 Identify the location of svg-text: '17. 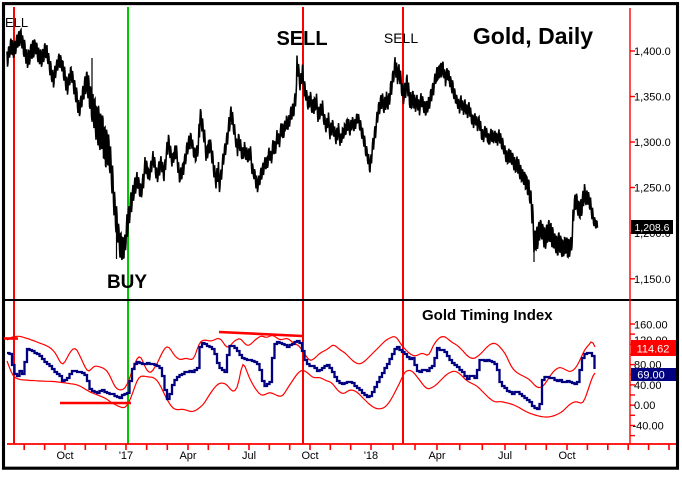
(126, 456).